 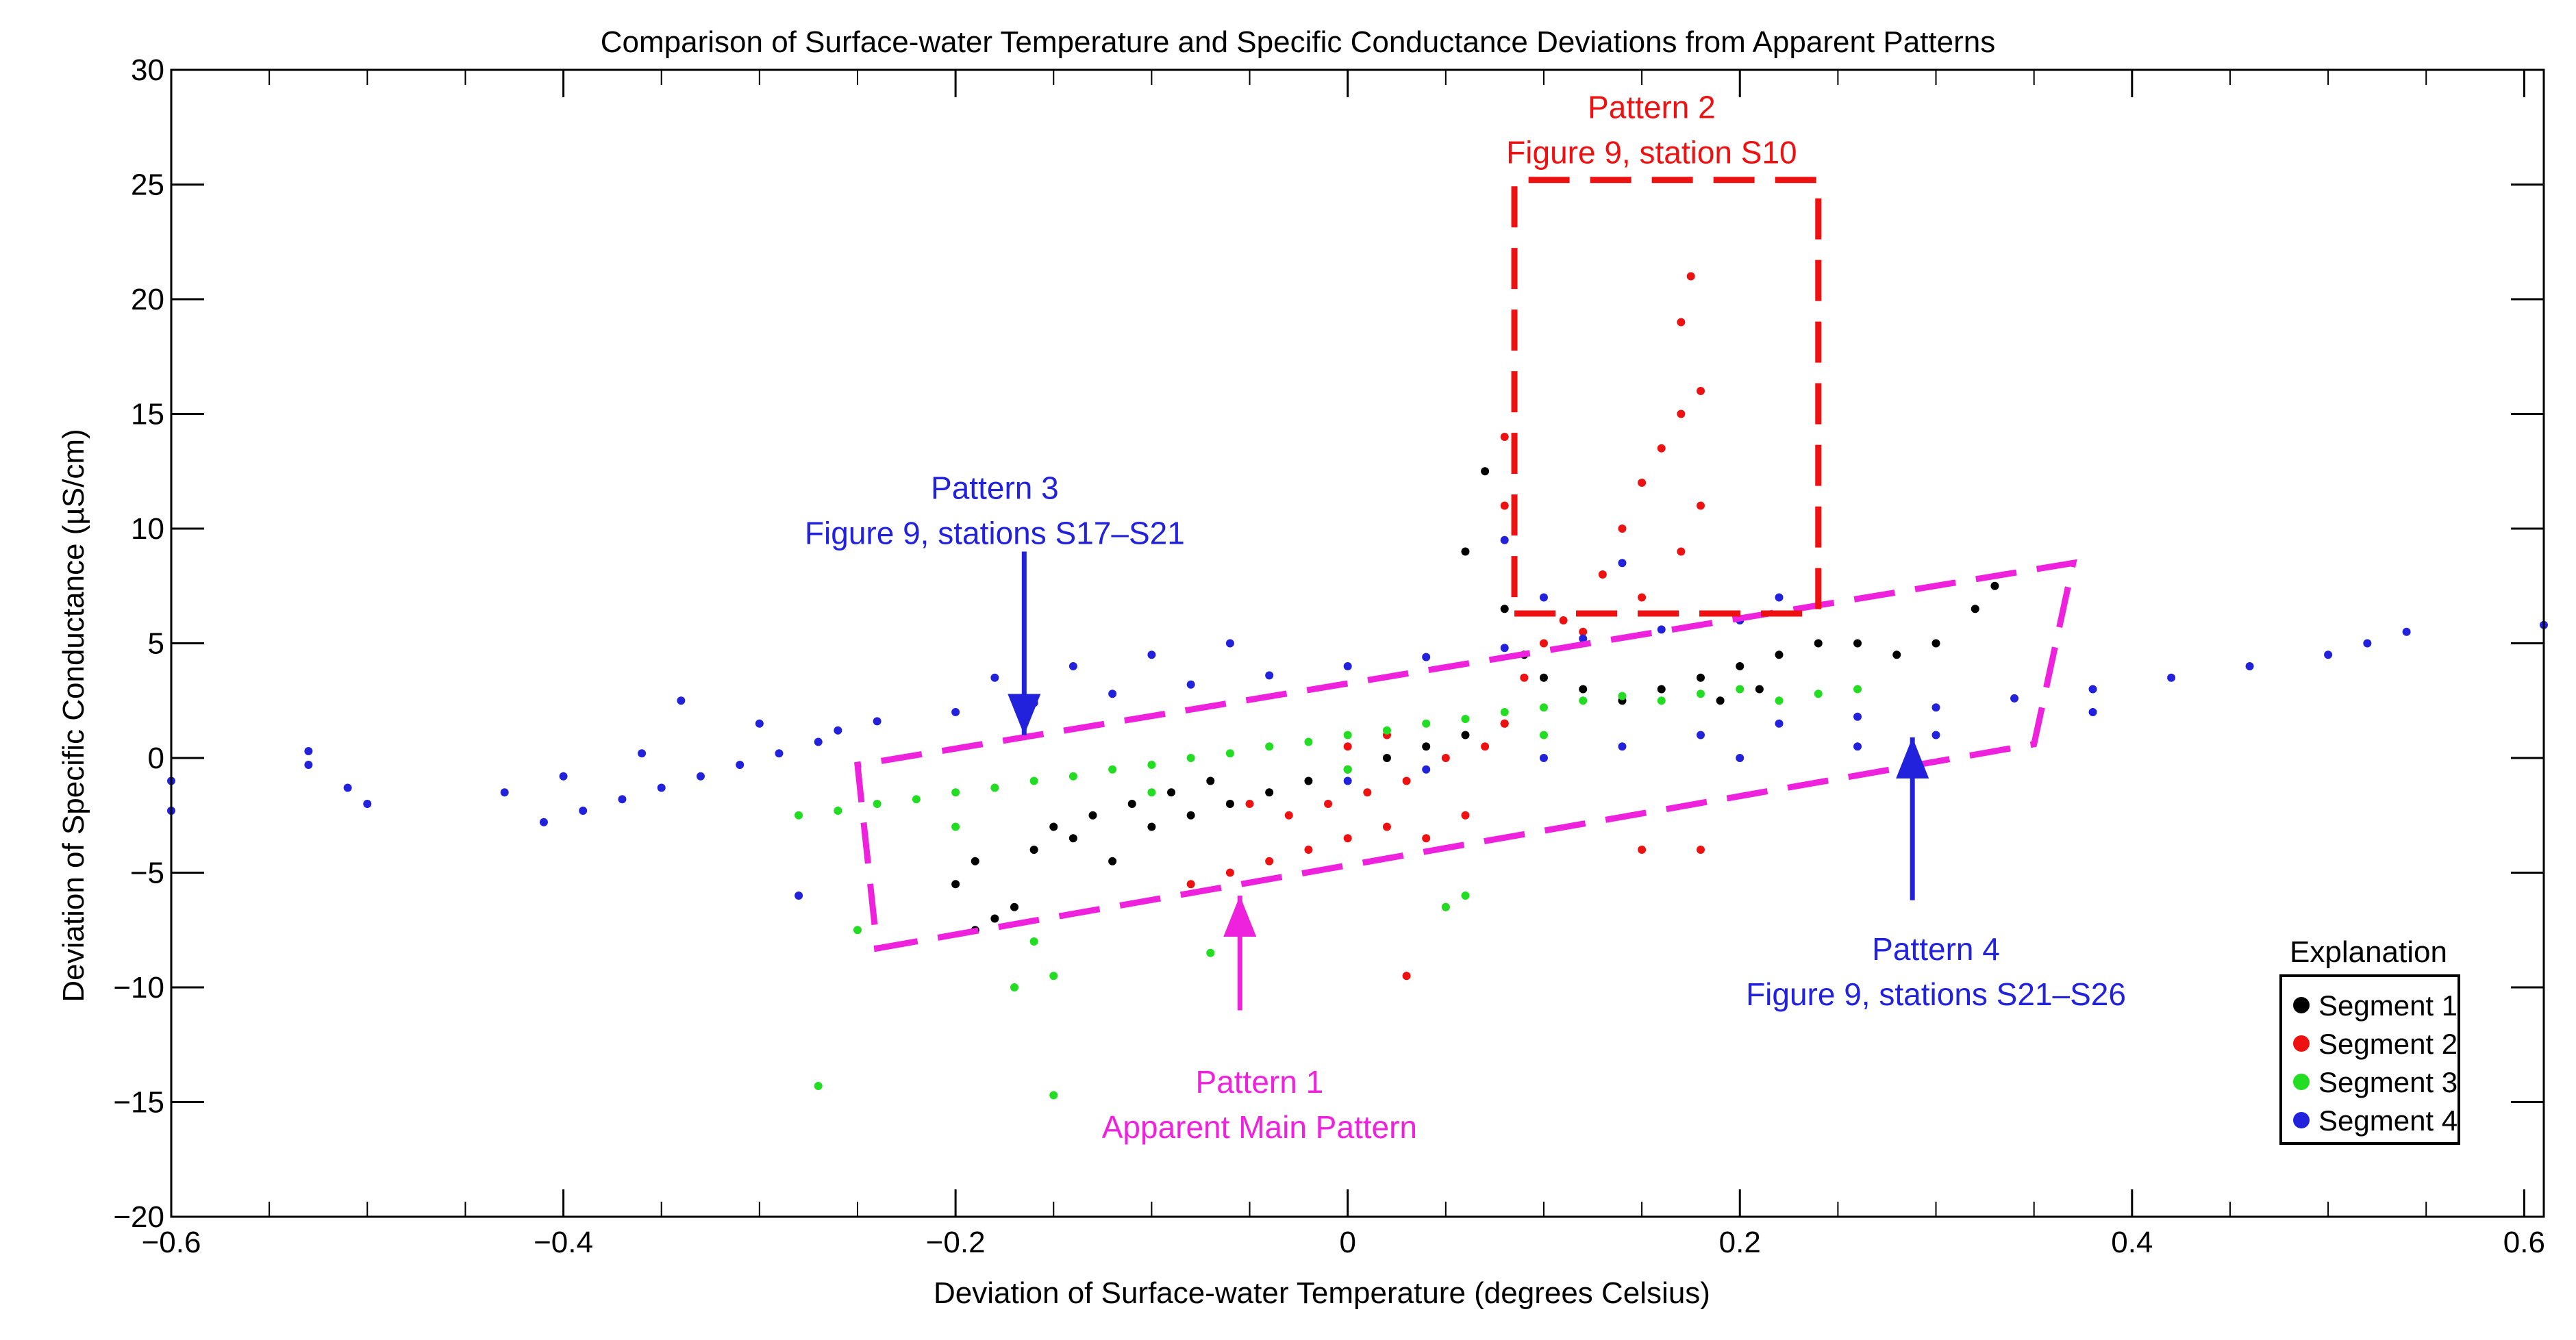 What do you see at coordinates (1936, 994) in the screenshot?
I see `pattern-4-label: Figure 9, stations S21–S26` at bounding box center [1936, 994].